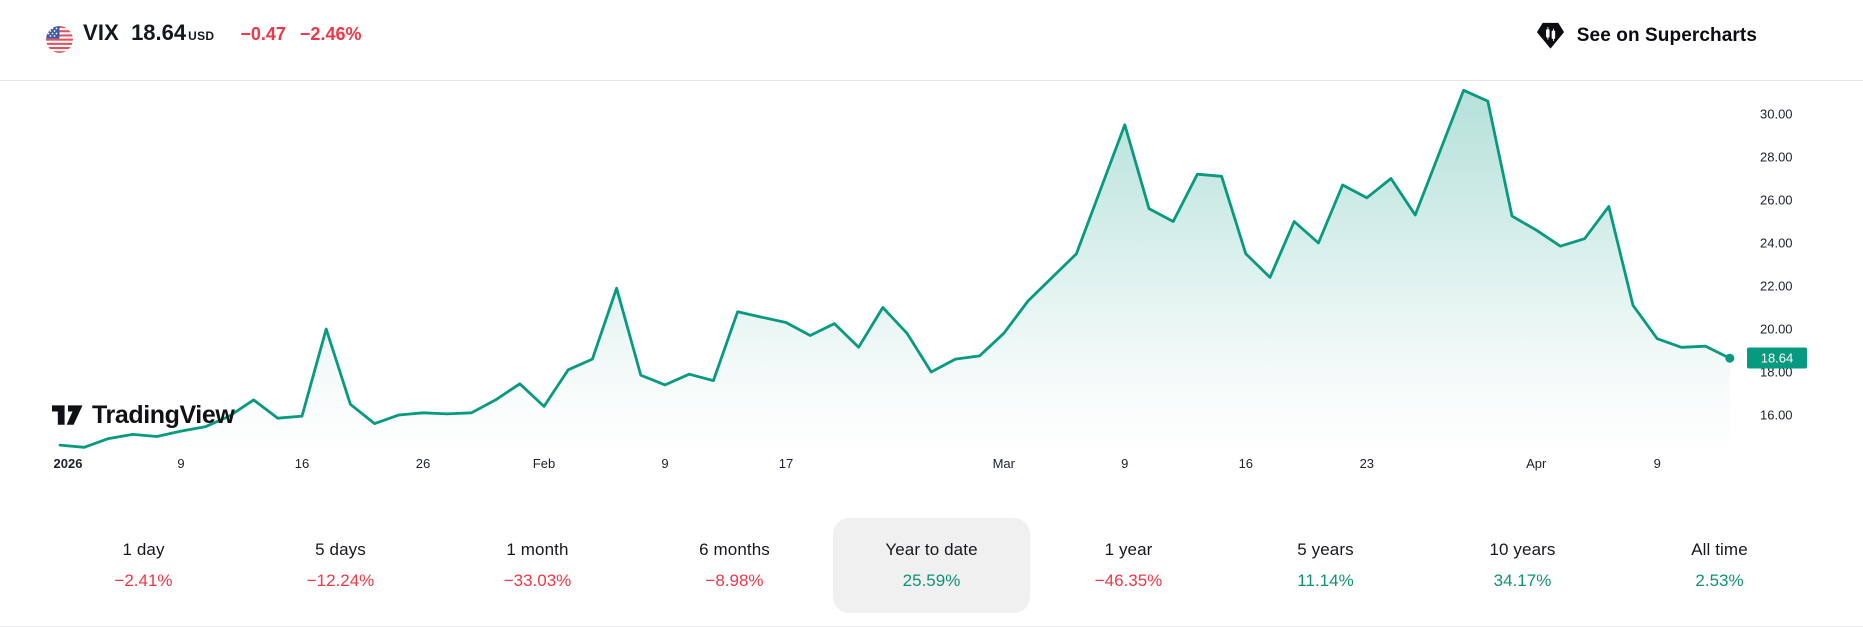  I want to click on period-button-all-time: All time 2.53%, so click(1719, 565).